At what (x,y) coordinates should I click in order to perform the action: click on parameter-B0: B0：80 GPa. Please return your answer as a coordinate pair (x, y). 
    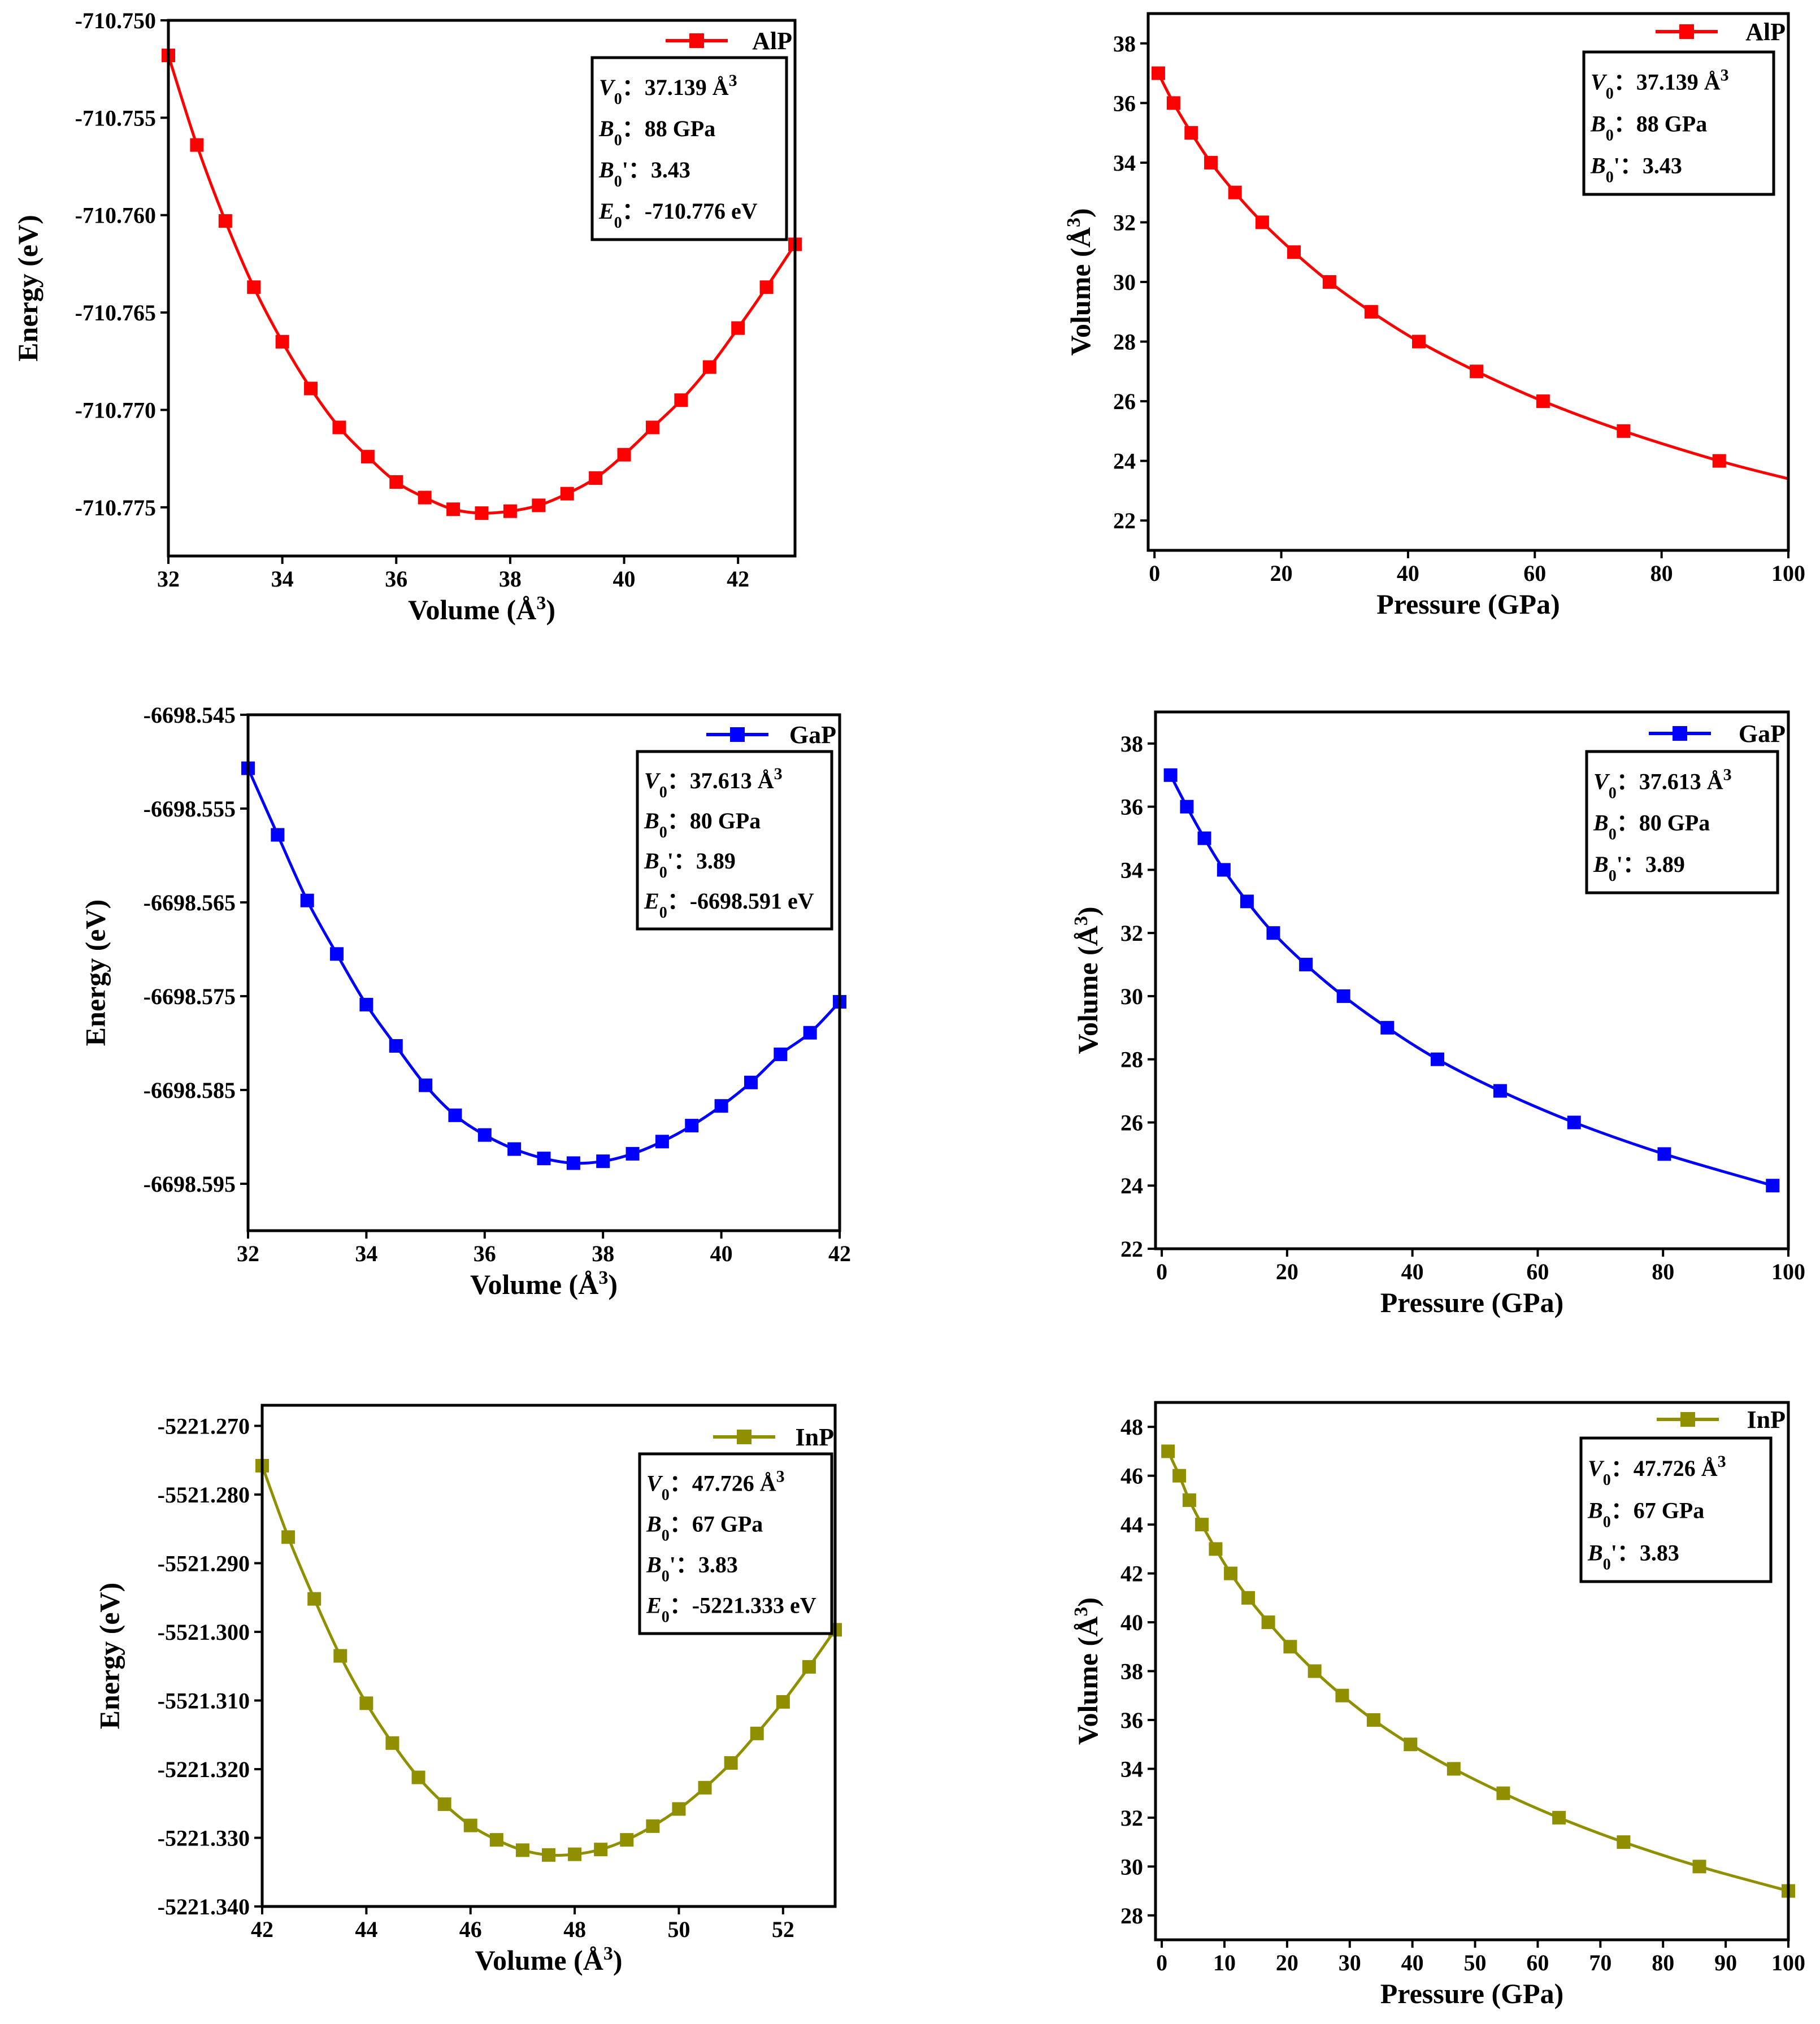
    Looking at the image, I should click on (1651, 827).